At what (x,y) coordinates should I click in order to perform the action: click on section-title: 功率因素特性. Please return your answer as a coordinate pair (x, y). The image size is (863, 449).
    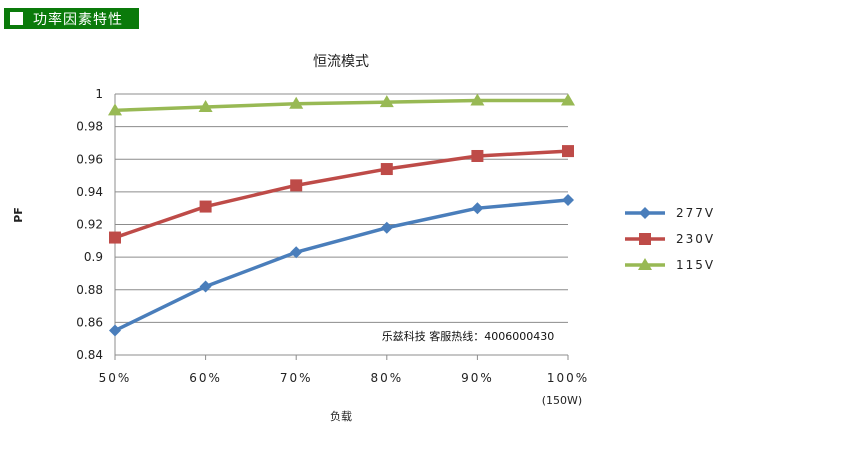
    Looking at the image, I should click on (78, 19).